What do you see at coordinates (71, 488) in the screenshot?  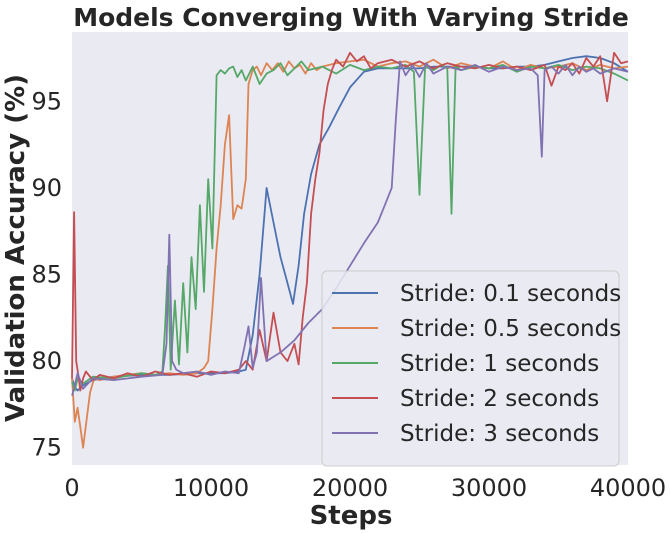 I see `x-tick-label-0: 0` at bounding box center [71, 488].